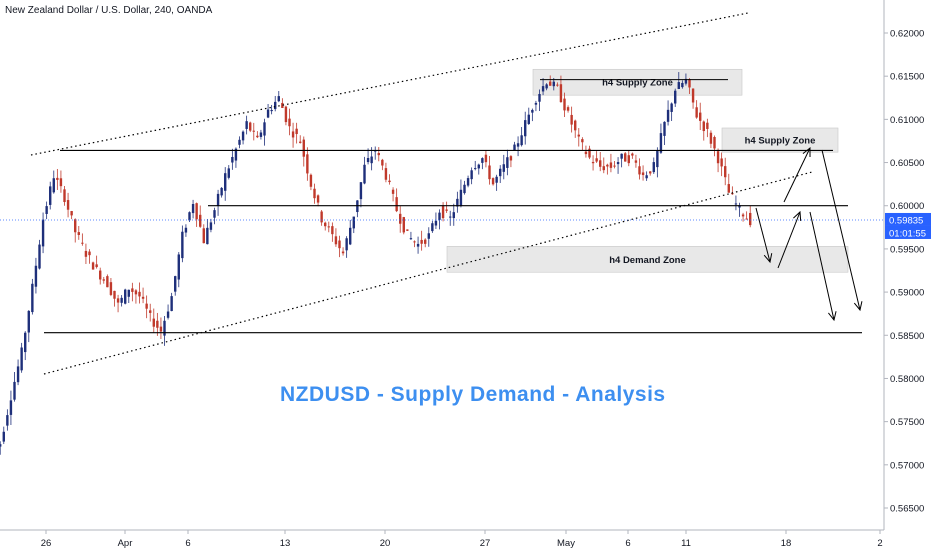 This screenshot has height=550, width=932. I want to click on countdown-label: 01:01:55, so click(907, 233).